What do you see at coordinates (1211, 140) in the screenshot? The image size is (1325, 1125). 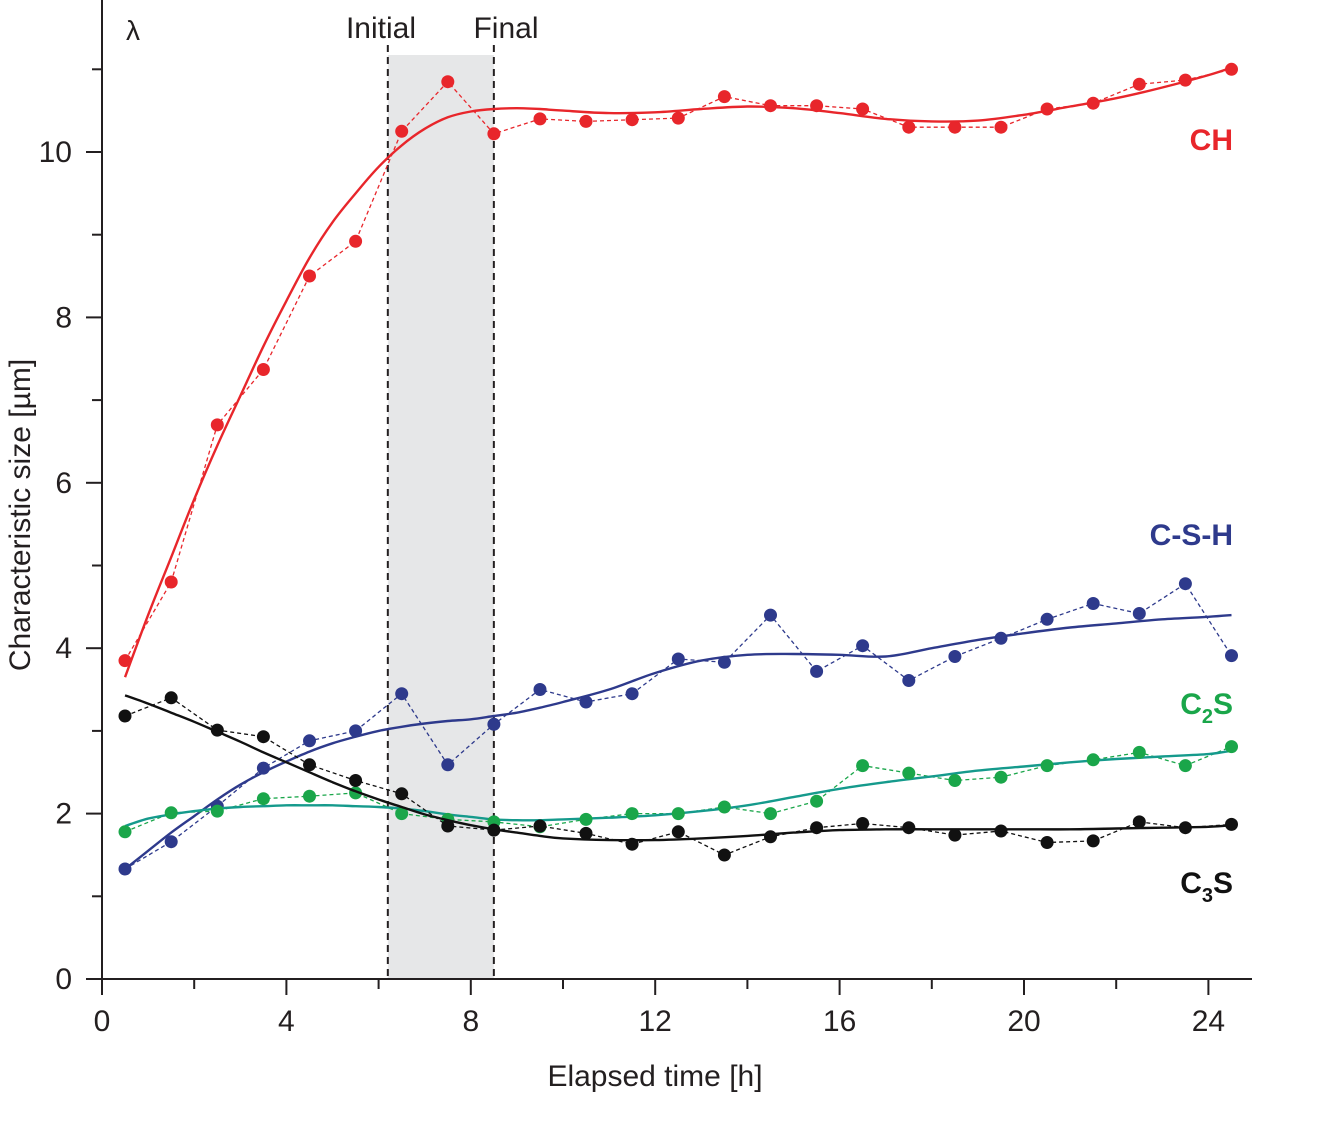 I see `series-ch-label: CH` at bounding box center [1211, 140].